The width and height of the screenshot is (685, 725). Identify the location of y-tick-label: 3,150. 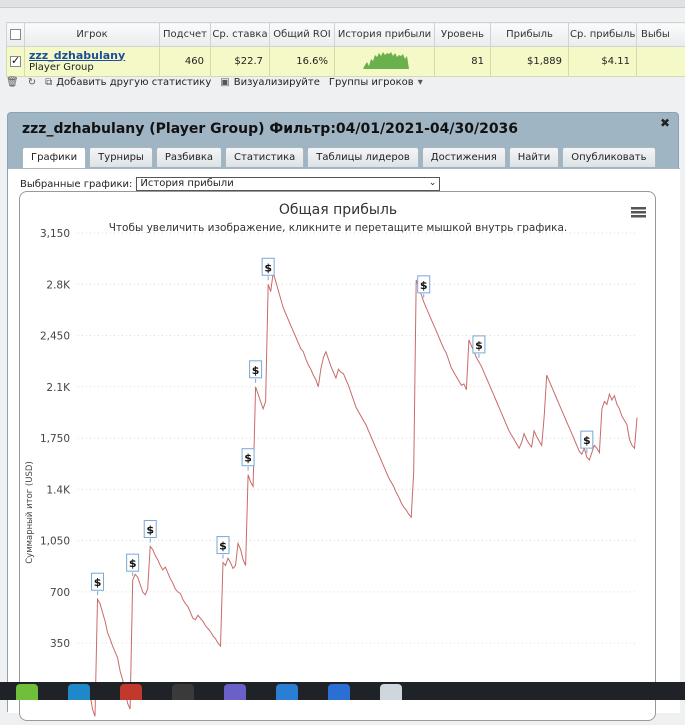
(55, 234).